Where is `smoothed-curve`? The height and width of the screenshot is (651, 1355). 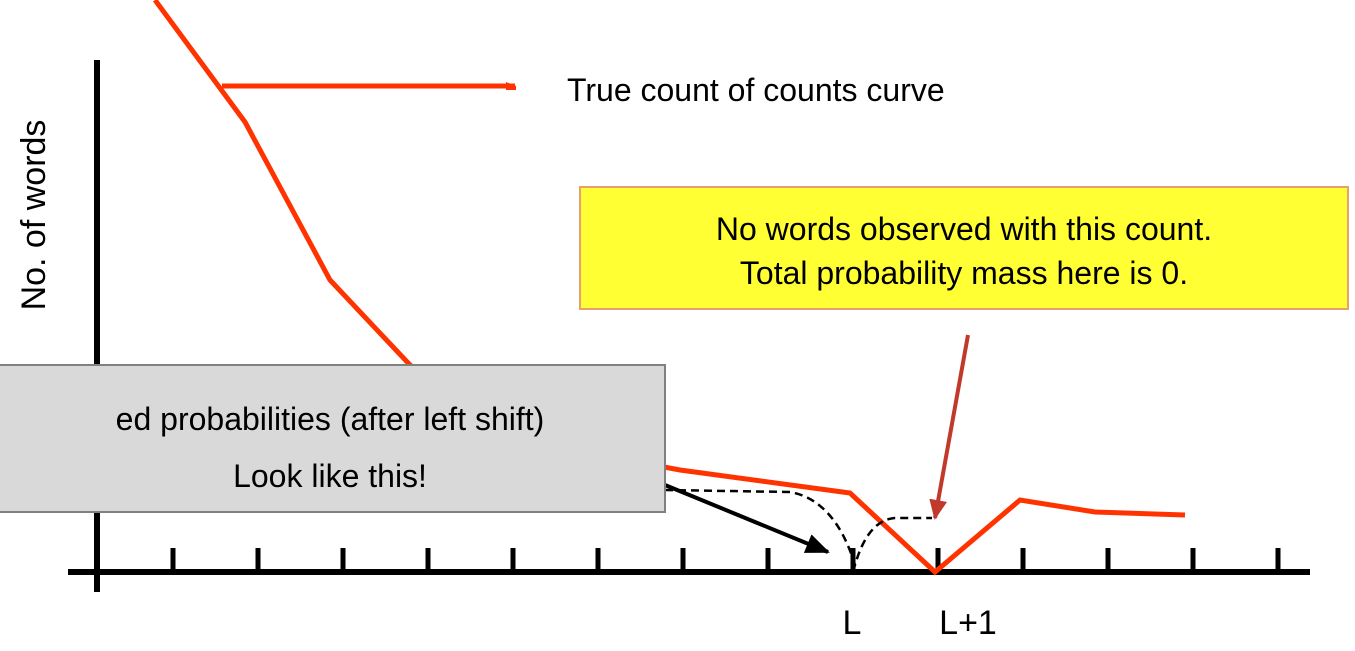
smoothed-curve is located at coordinates (798, 529).